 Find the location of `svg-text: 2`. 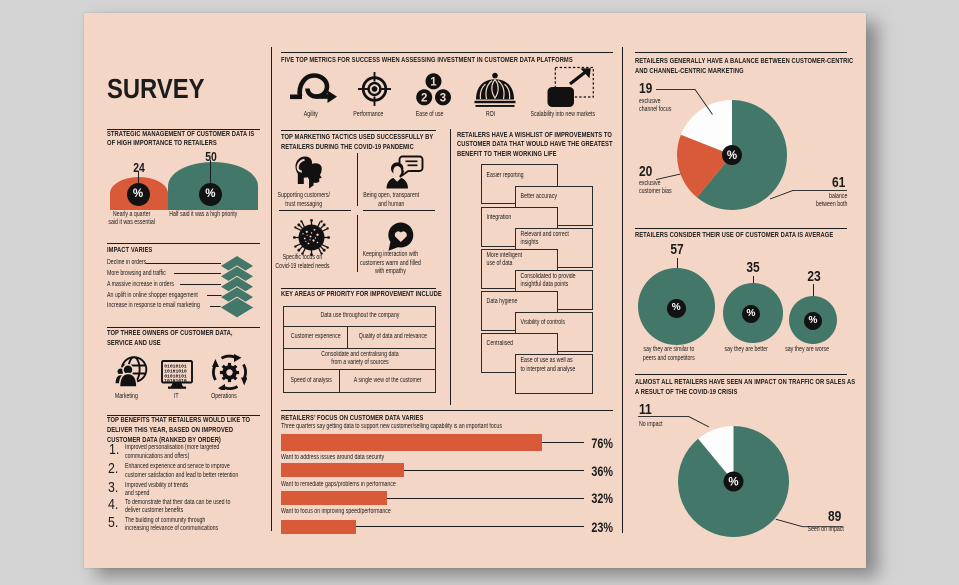

svg-text: 2 is located at coordinates (424, 98).